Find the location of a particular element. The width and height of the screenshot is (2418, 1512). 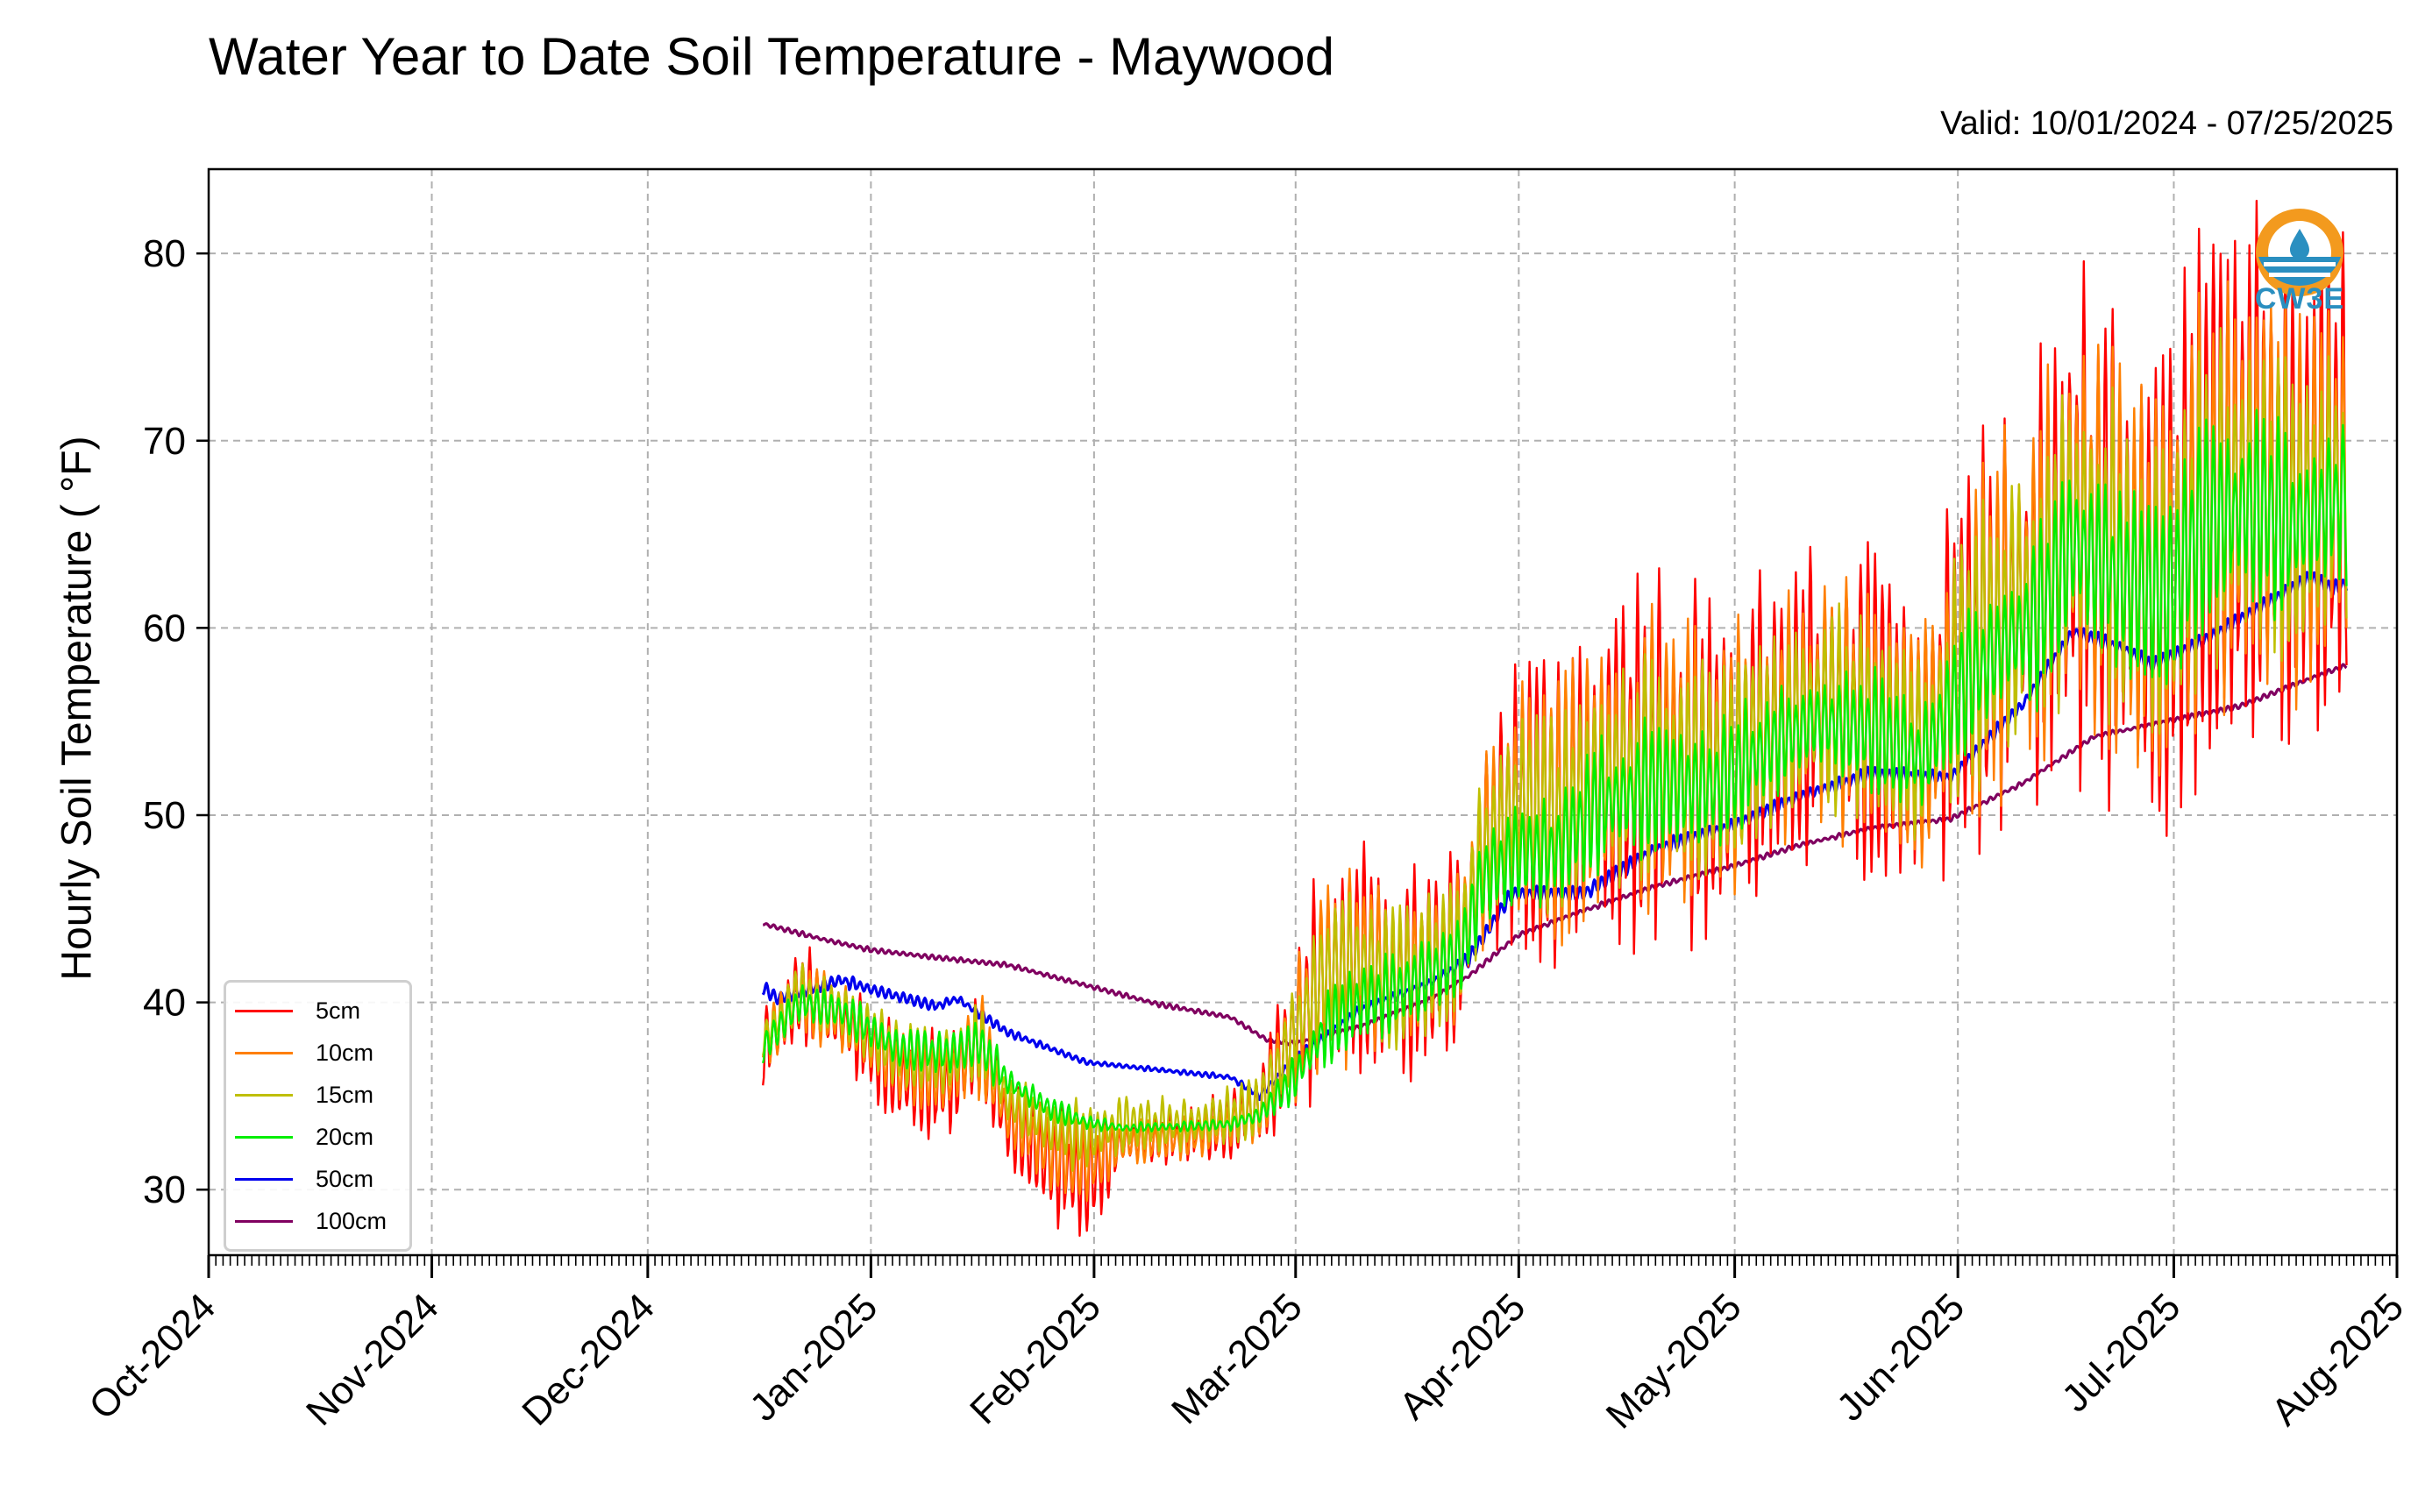

legend-item-15cm: 15cm is located at coordinates (318, 1095).